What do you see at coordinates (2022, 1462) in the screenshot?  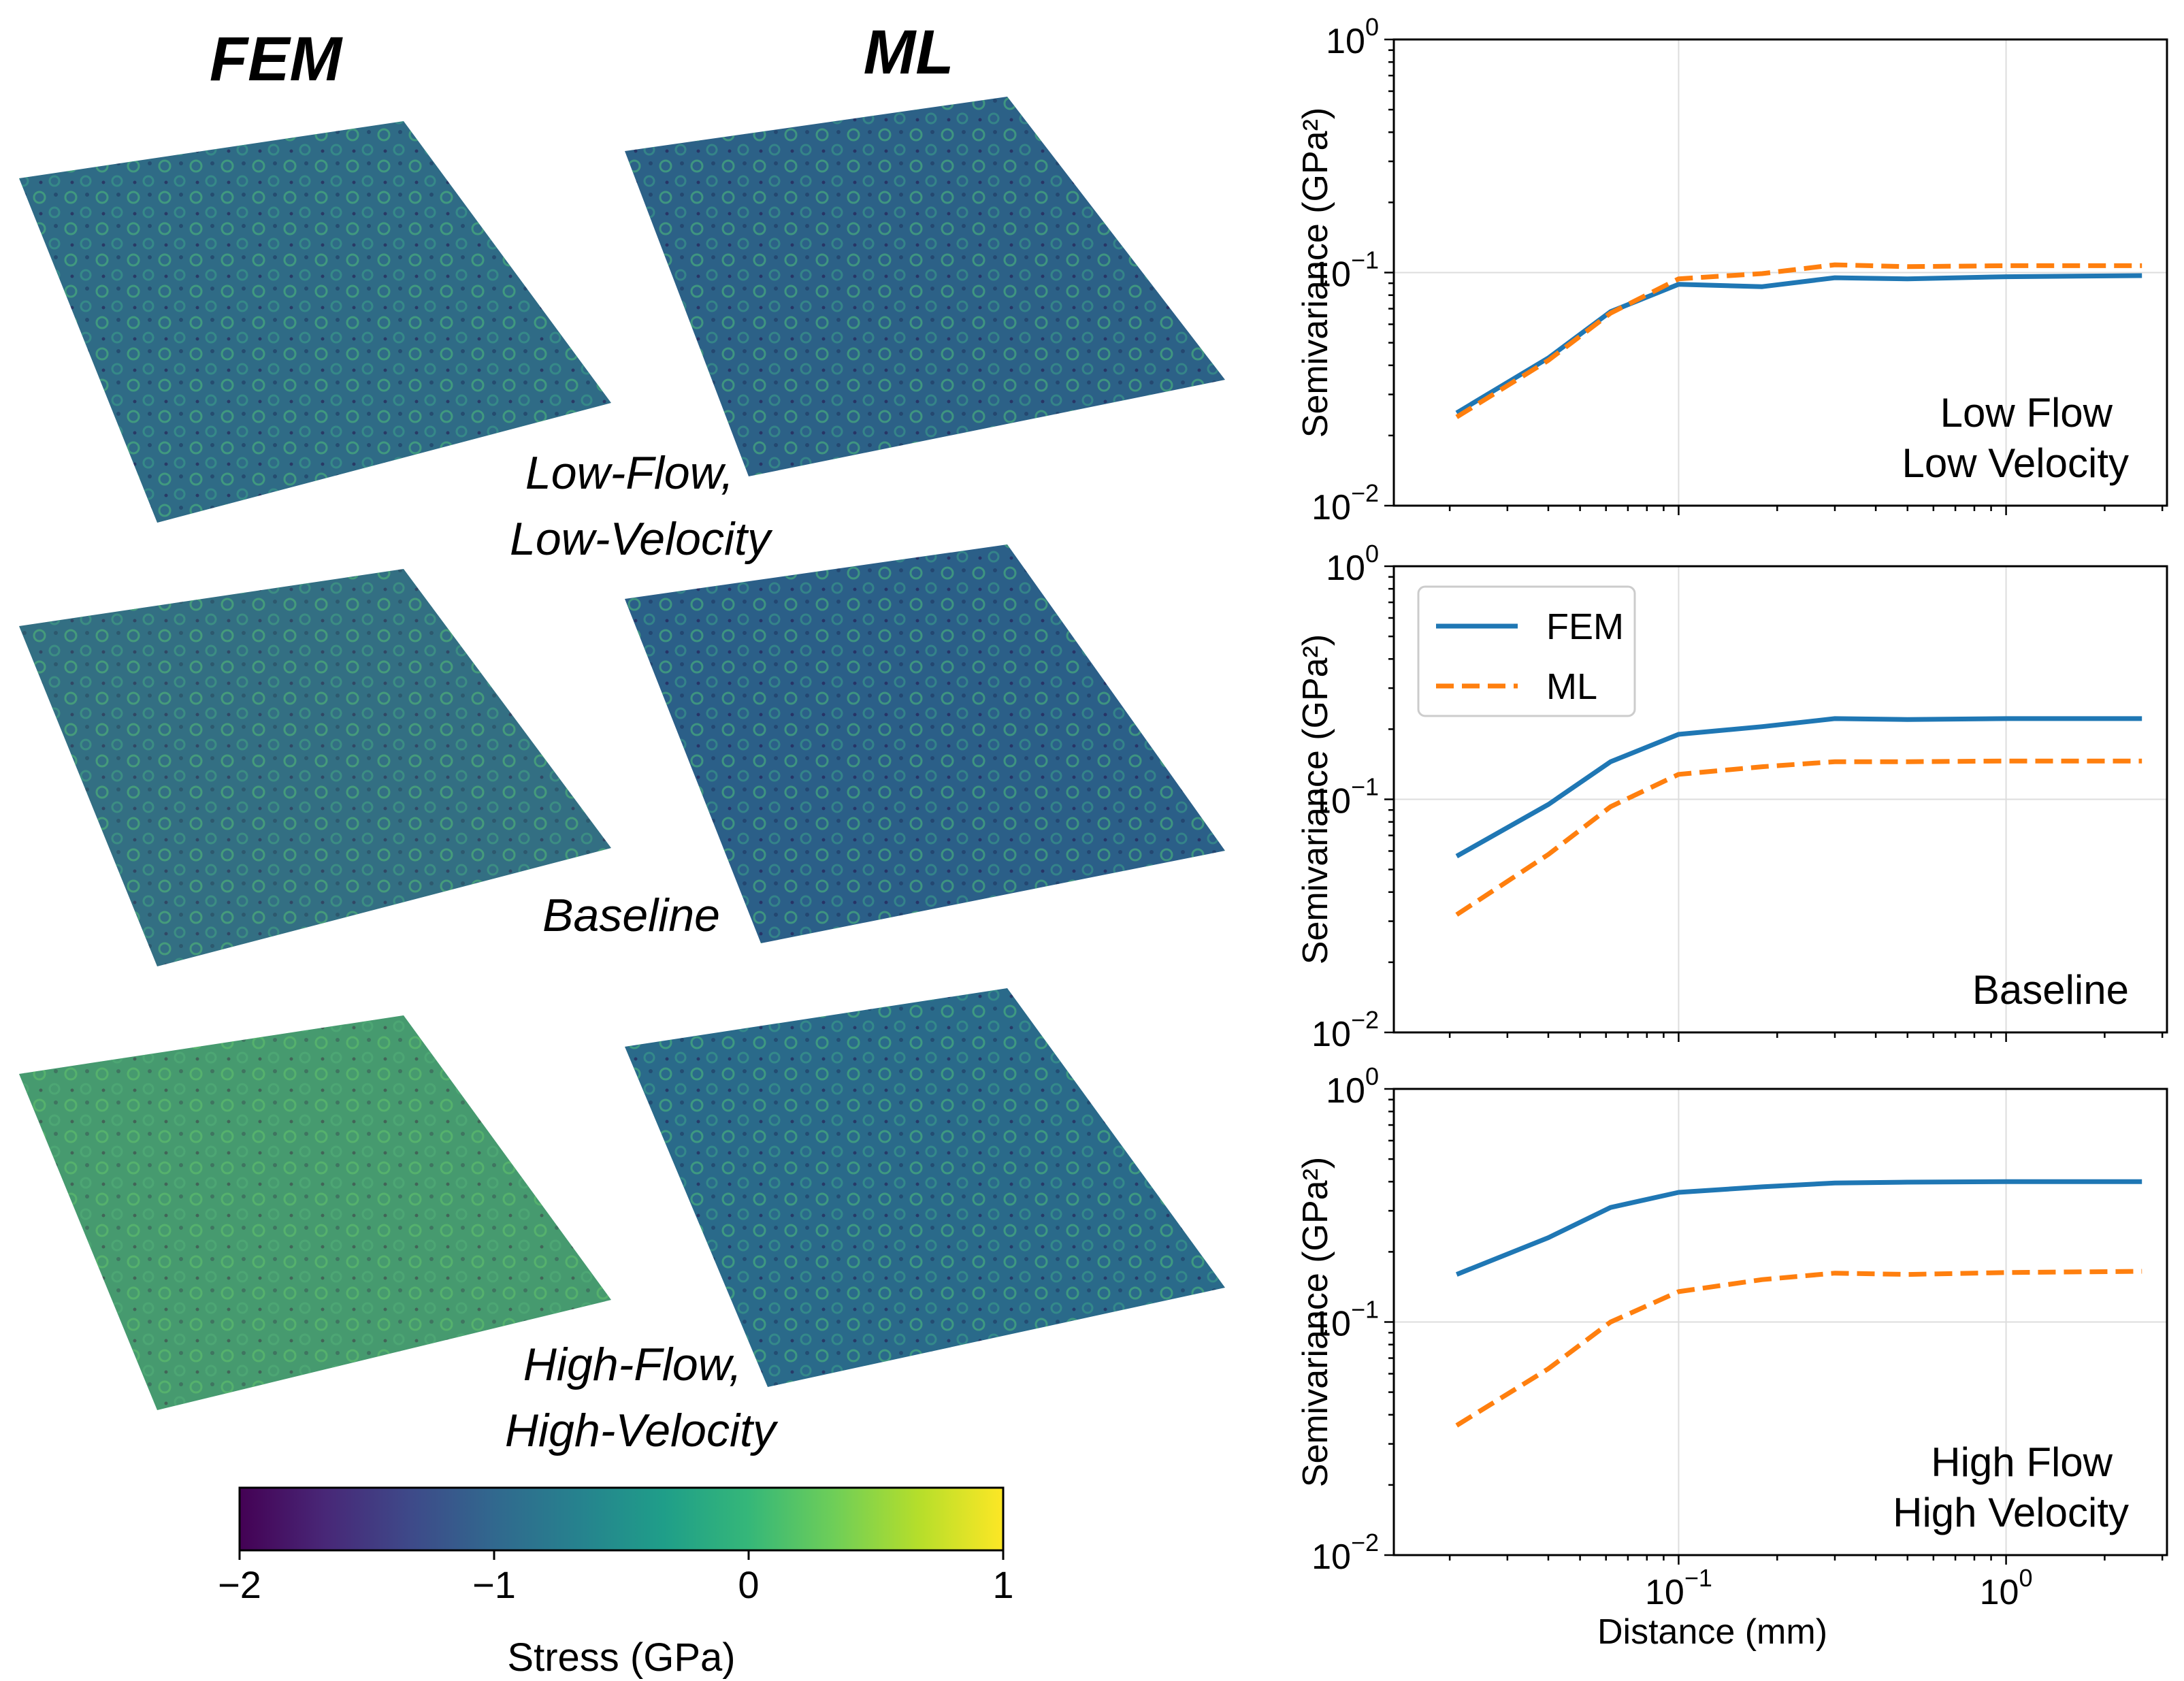 I see `chart-annotation: High Flow` at bounding box center [2022, 1462].